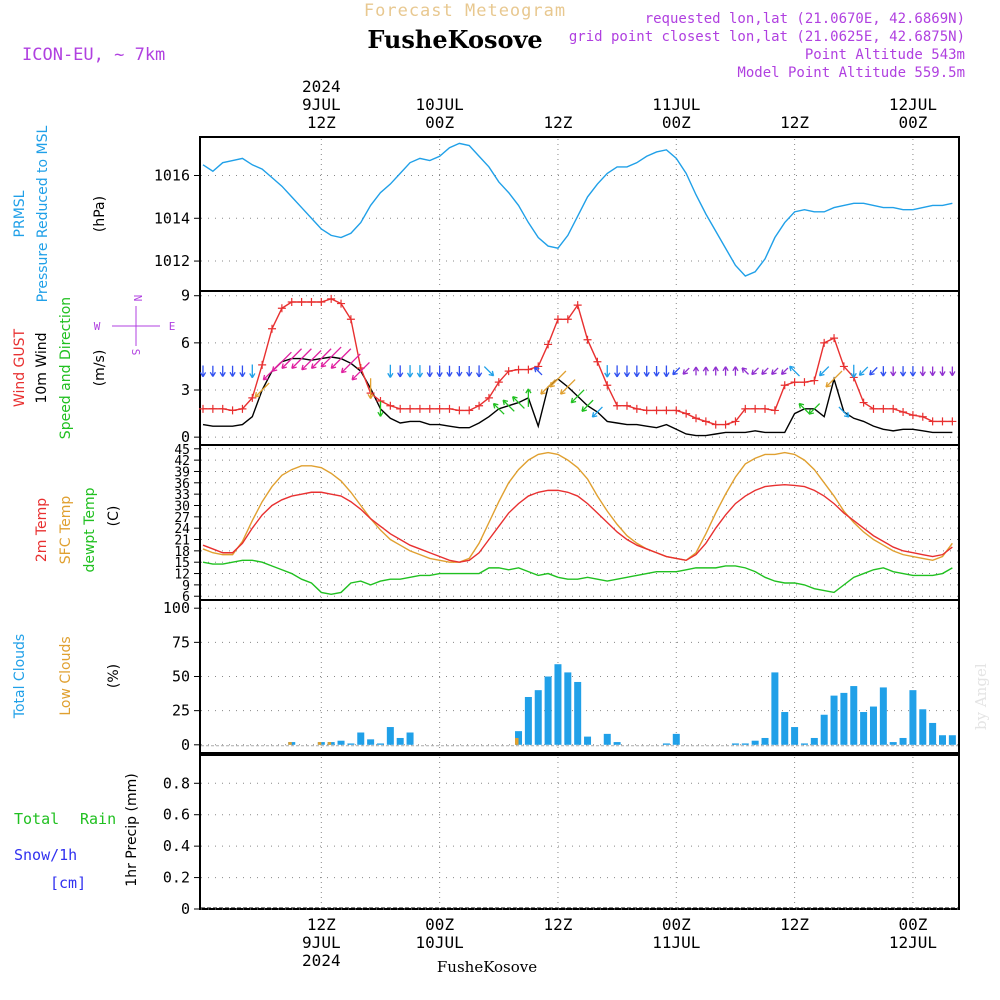  What do you see at coordinates (36, 819) in the screenshot?
I see `precip-label-total: Total` at bounding box center [36, 819].